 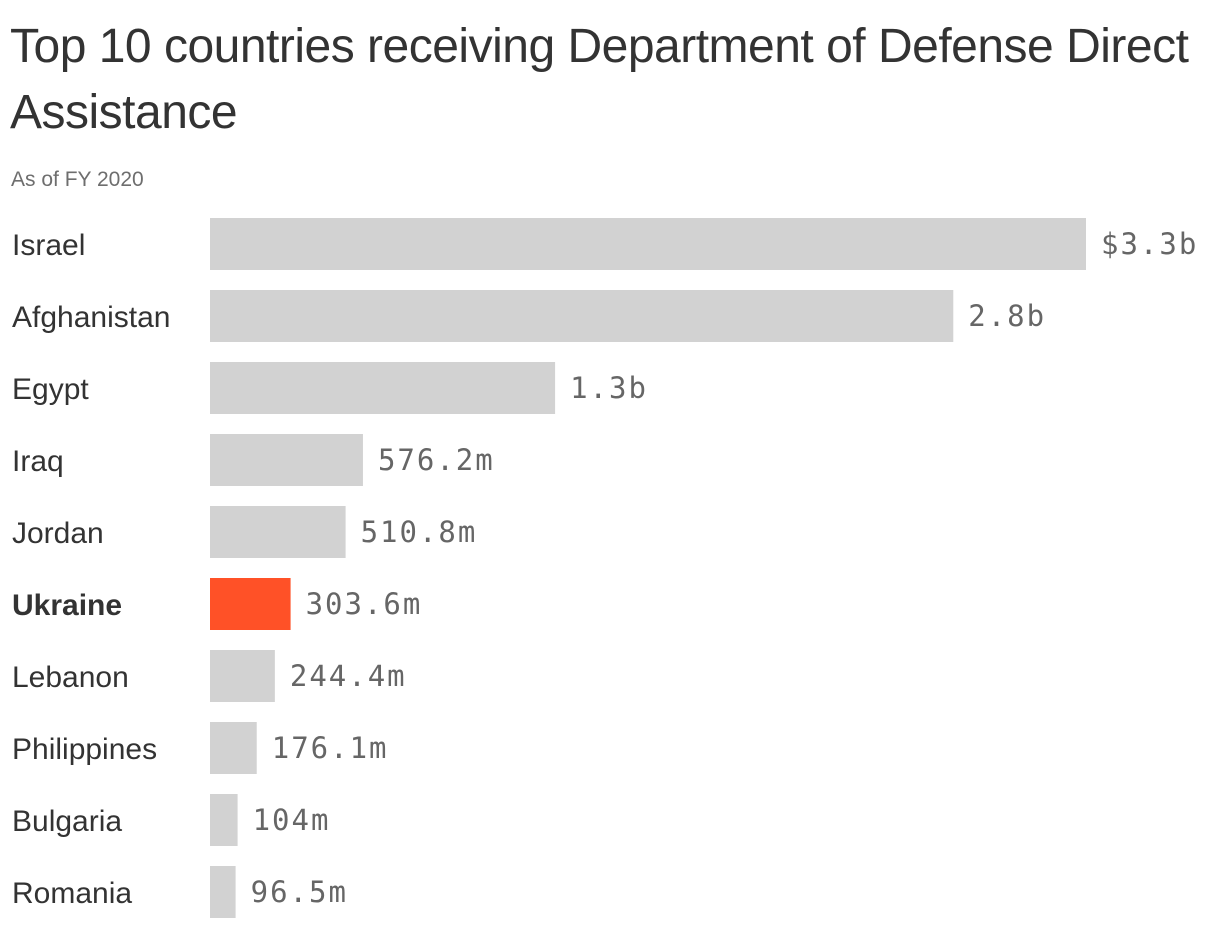 What do you see at coordinates (38, 461) in the screenshot?
I see `category-label-iraq: Iraq` at bounding box center [38, 461].